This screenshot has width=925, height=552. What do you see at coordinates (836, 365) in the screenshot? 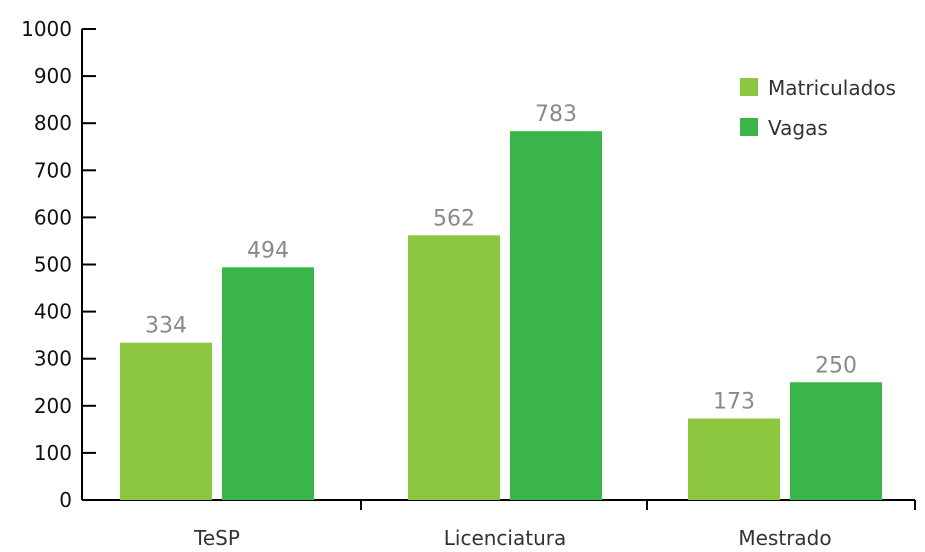
I see `data-label-vagas-mestrado: 250` at bounding box center [836, 365].